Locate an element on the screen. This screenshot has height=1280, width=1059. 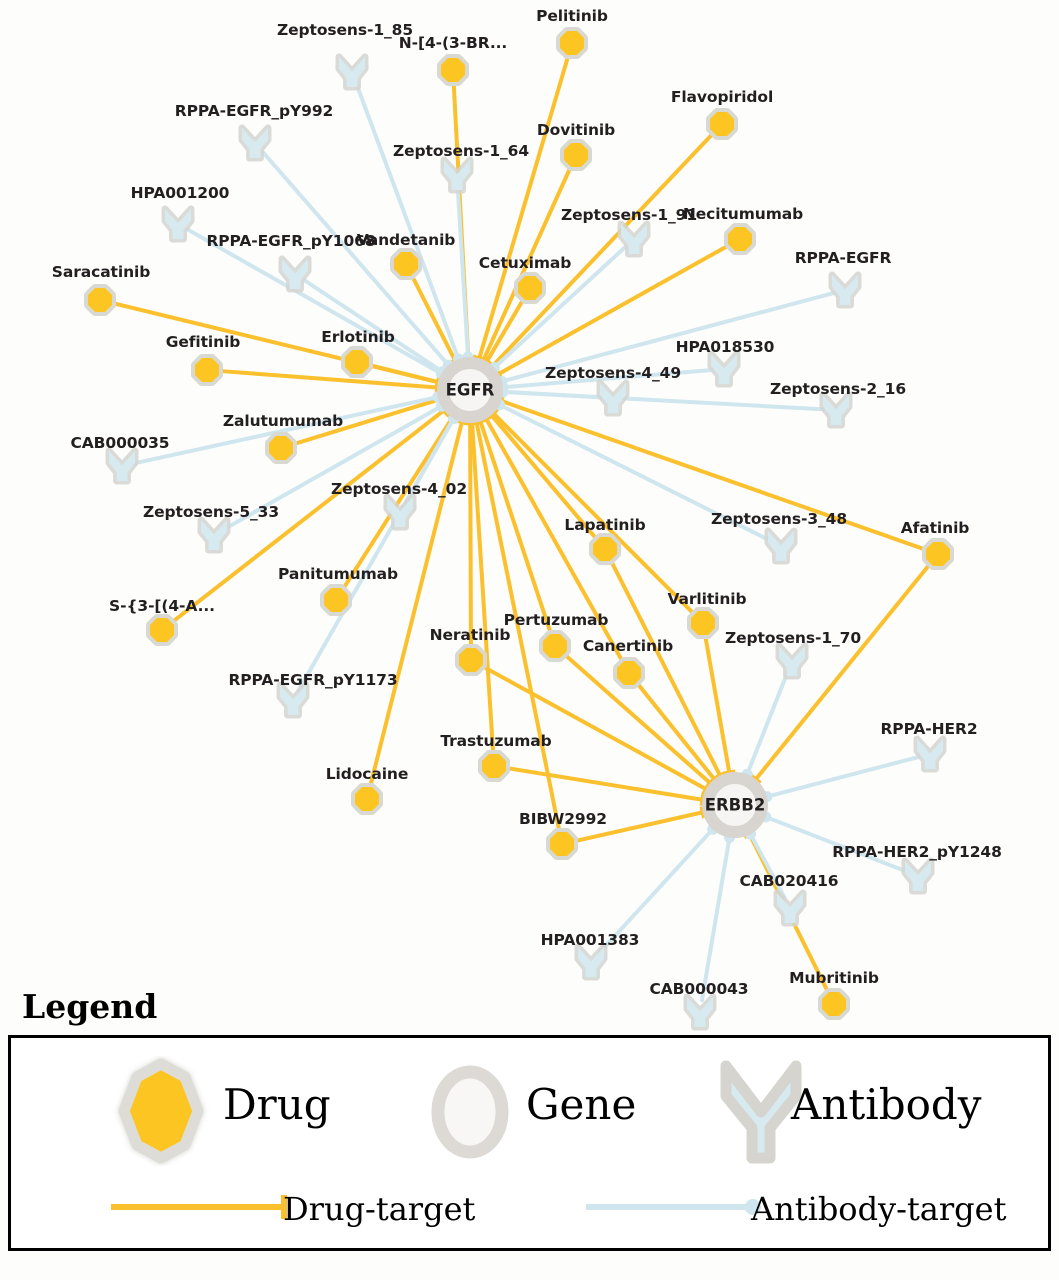
legend-gene-label: Gene is located at coordinates (581, 1104).